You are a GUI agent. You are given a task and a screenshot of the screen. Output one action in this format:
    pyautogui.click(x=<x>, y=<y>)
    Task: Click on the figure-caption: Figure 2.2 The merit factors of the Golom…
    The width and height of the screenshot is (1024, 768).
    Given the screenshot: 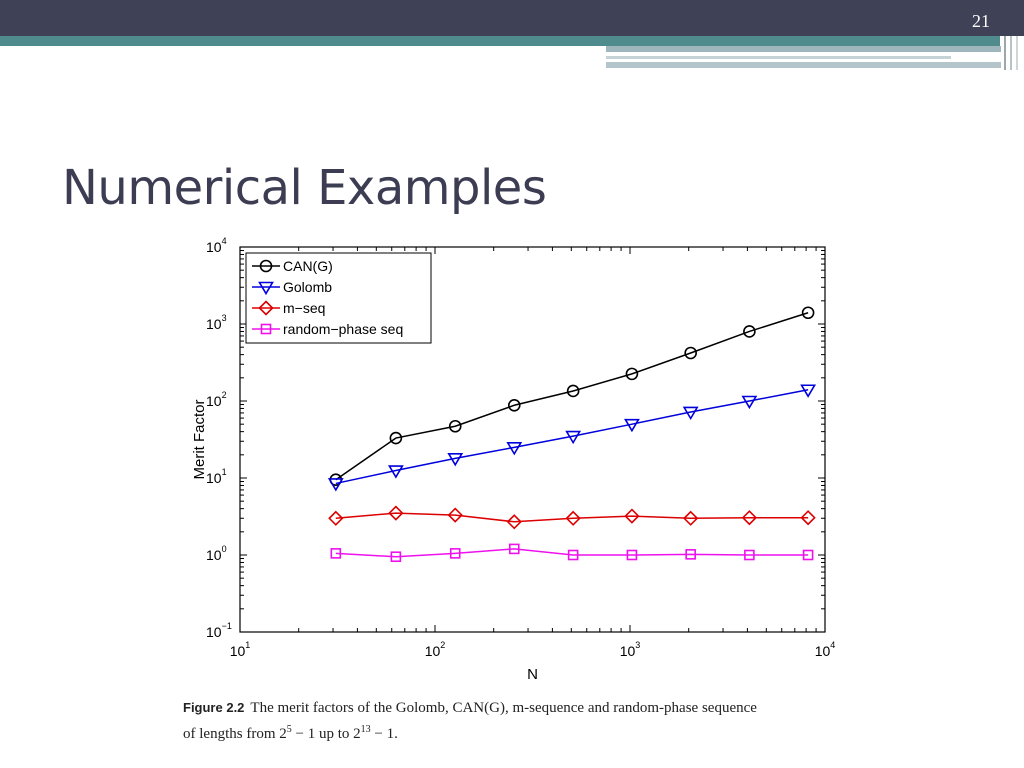 What is the action you would take?
    pyautogui.click(x=513, y=721)
    